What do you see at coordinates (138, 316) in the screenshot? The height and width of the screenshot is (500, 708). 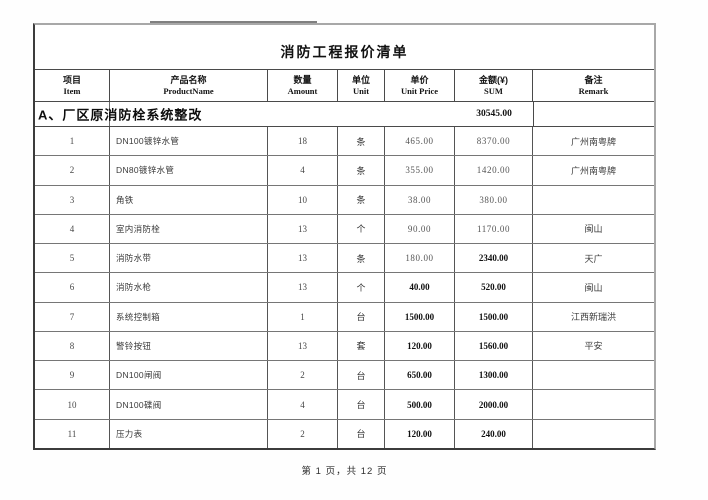 I see `product-name: 系统控制箱` at bounding box center [138, 316].